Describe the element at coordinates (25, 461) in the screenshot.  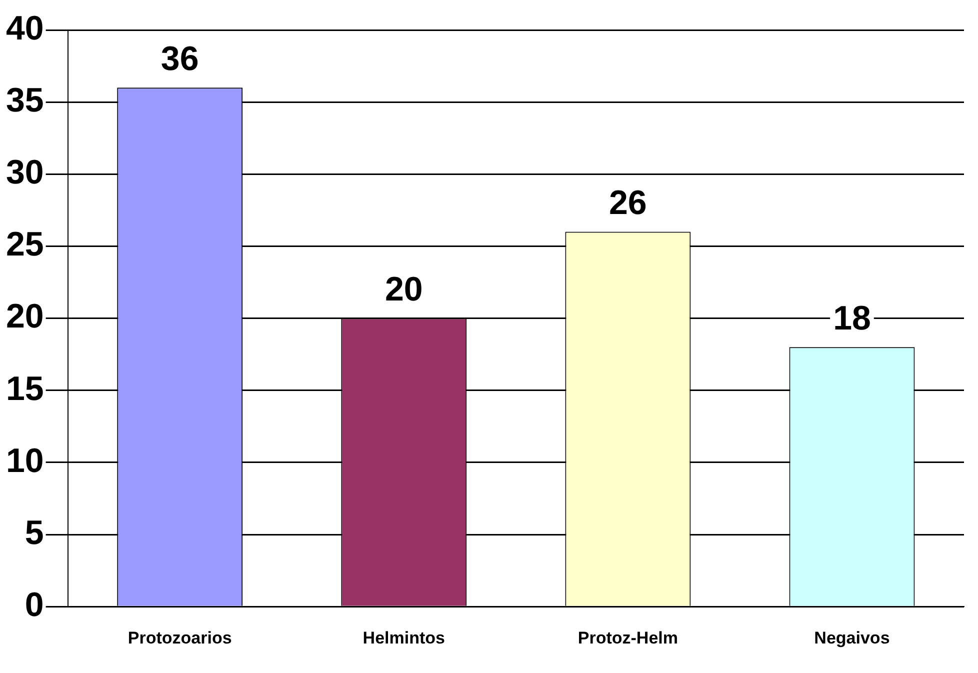
I see `y-tick-label: 10` at that location.